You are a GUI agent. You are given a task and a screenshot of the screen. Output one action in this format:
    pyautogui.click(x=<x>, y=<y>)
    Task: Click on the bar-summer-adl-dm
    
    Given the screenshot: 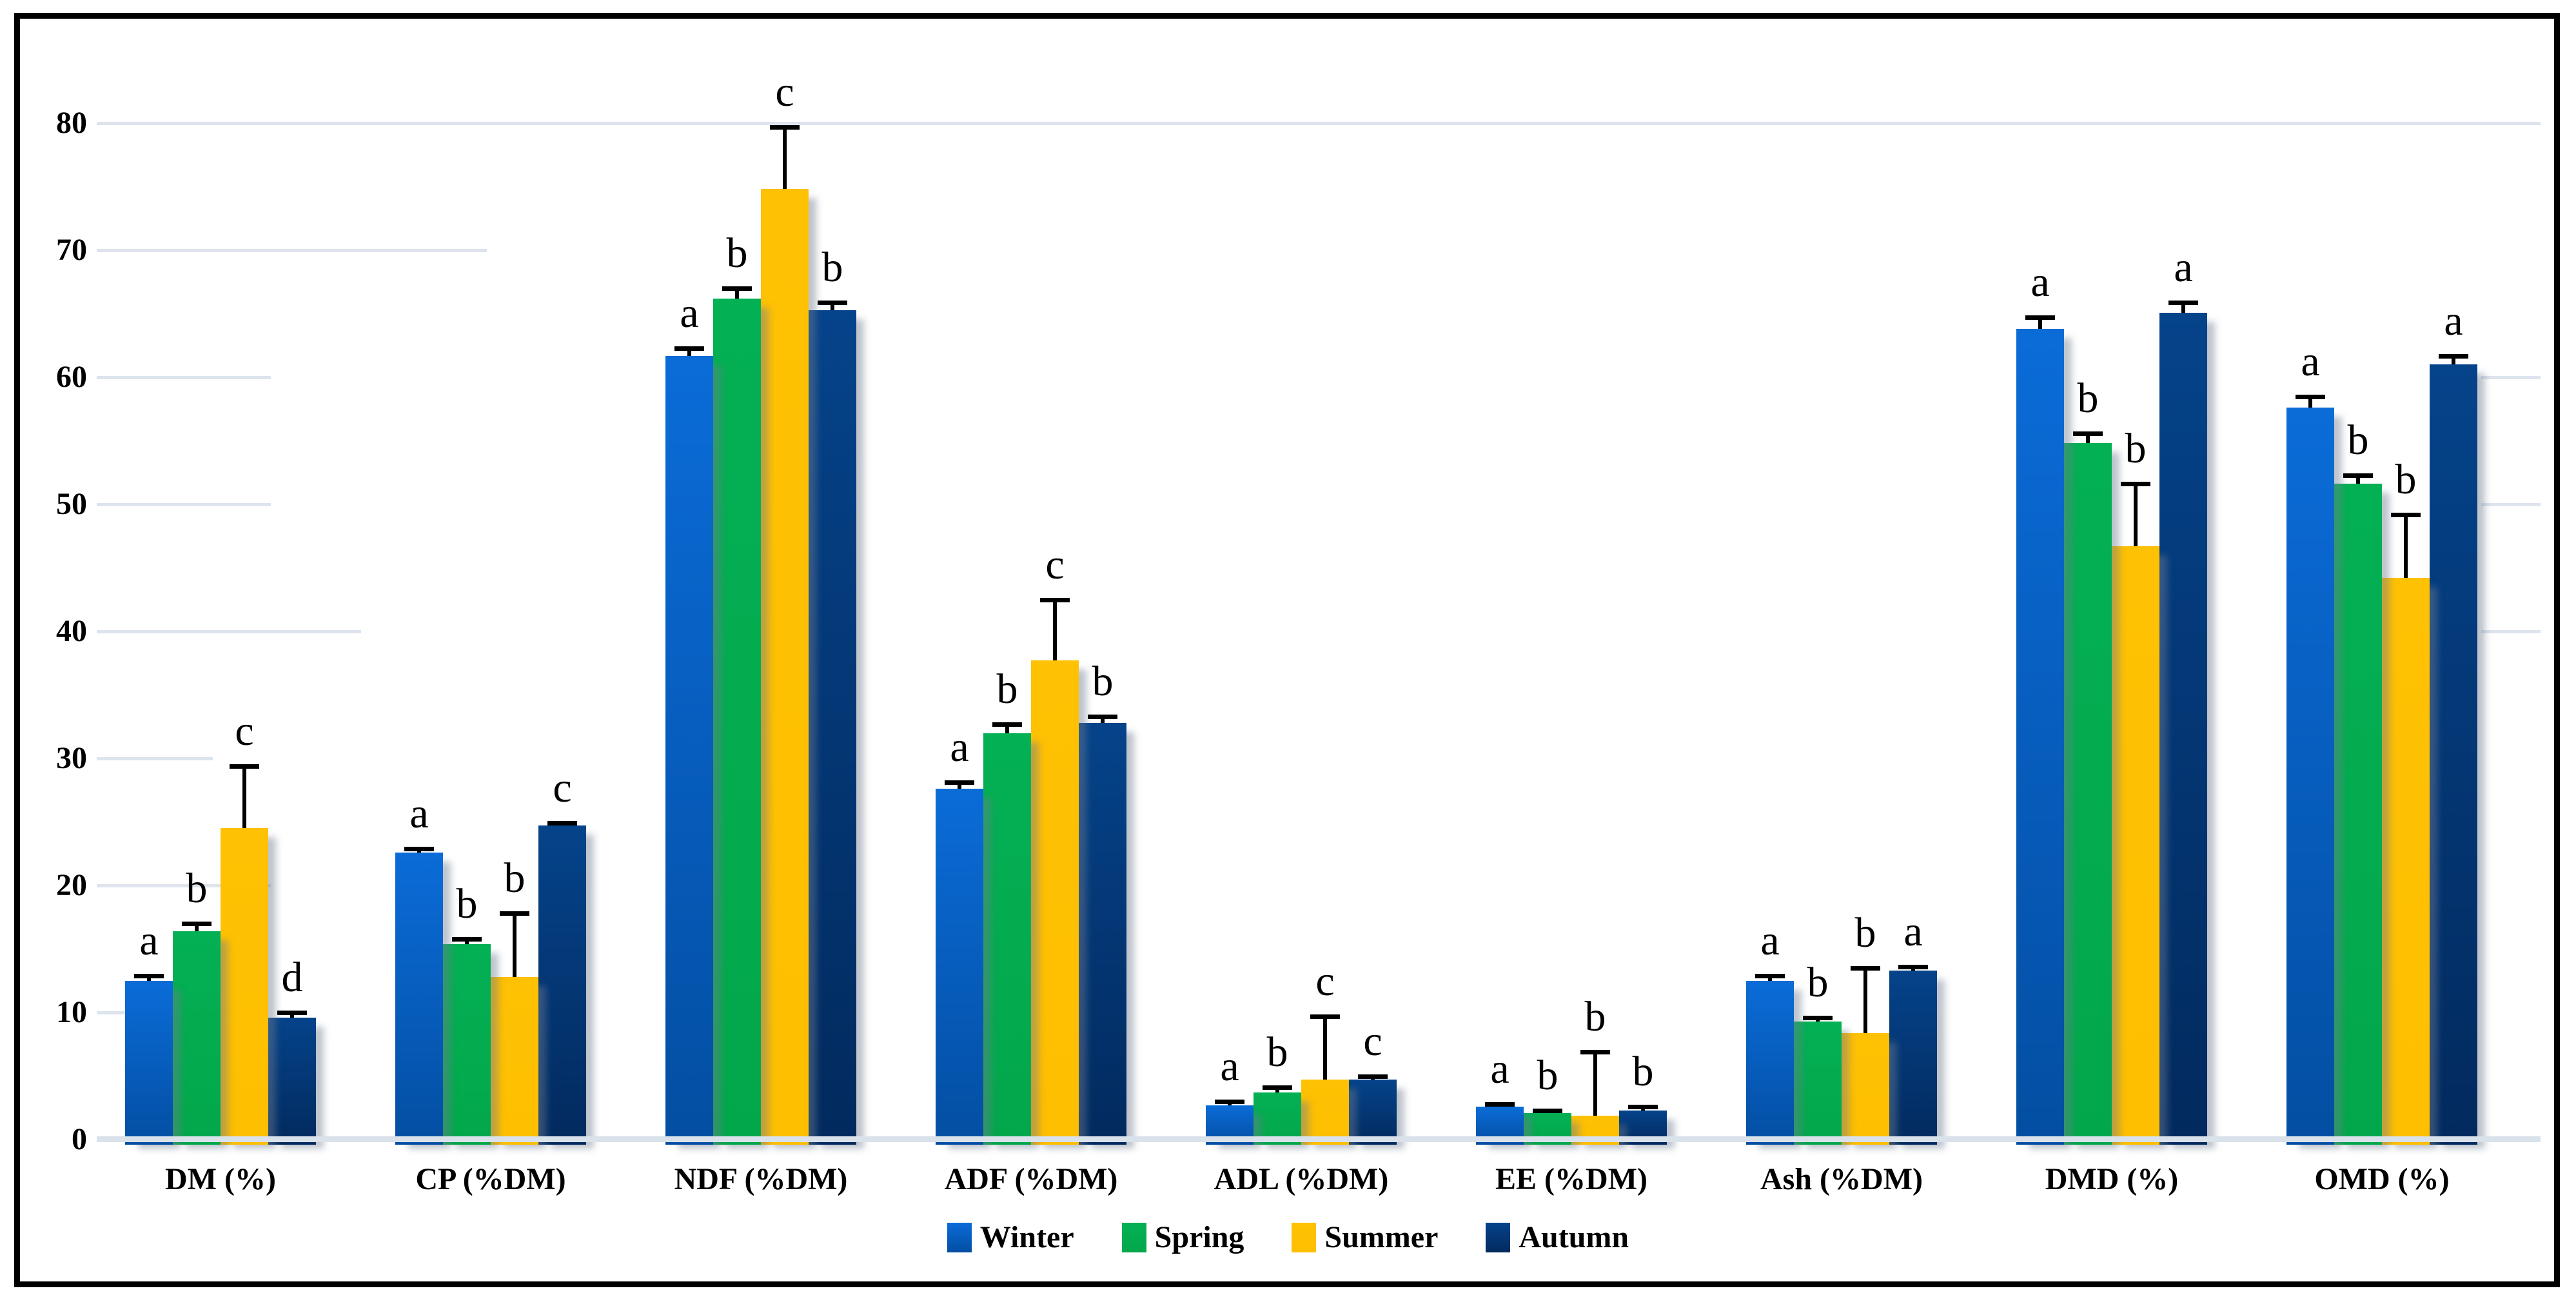 What is the action you would take?
    pyautogui.click(x=1325, y=1112)
    